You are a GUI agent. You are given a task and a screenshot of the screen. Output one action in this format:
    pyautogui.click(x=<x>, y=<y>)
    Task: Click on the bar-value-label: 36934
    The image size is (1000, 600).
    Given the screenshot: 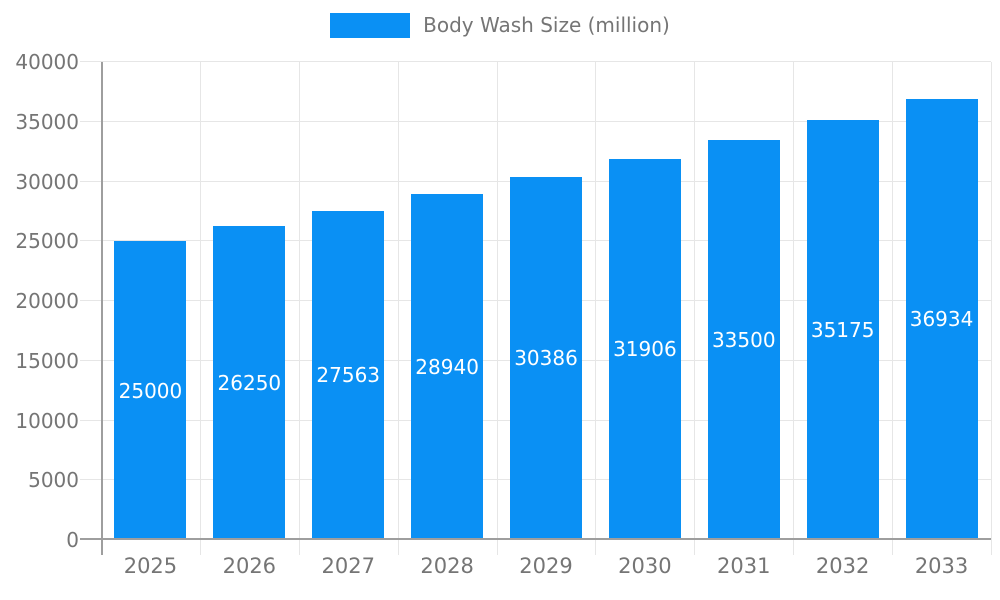 What is the action you would take?
    pyautogui.click(x=941, y=319)
    